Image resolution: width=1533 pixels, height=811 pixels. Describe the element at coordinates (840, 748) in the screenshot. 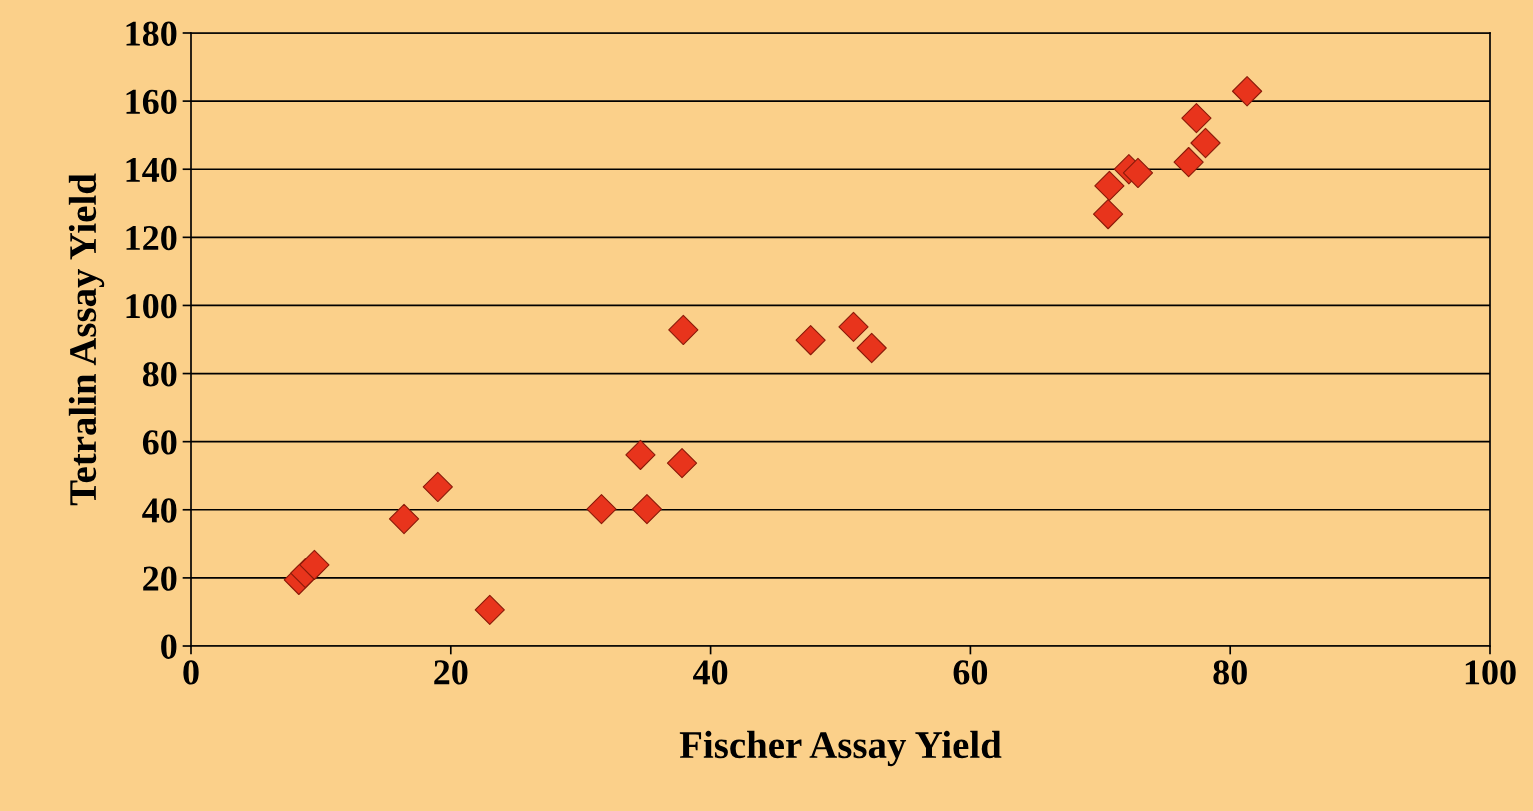

I see `x-axis-title: Fischer Assay Yield` at that location.